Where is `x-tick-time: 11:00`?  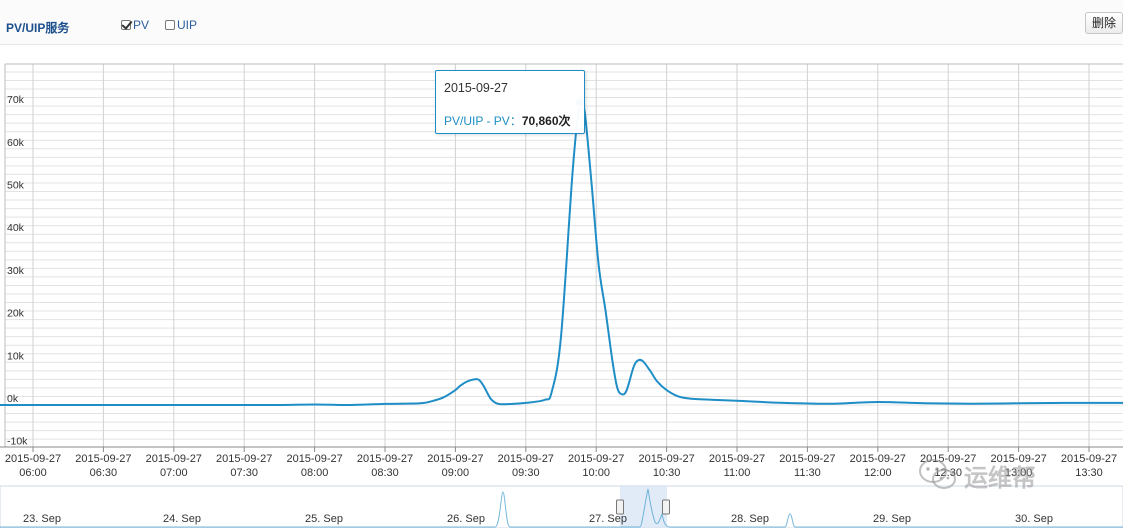
x-tick-time: 11:00 is located at coordinates (737, 473).